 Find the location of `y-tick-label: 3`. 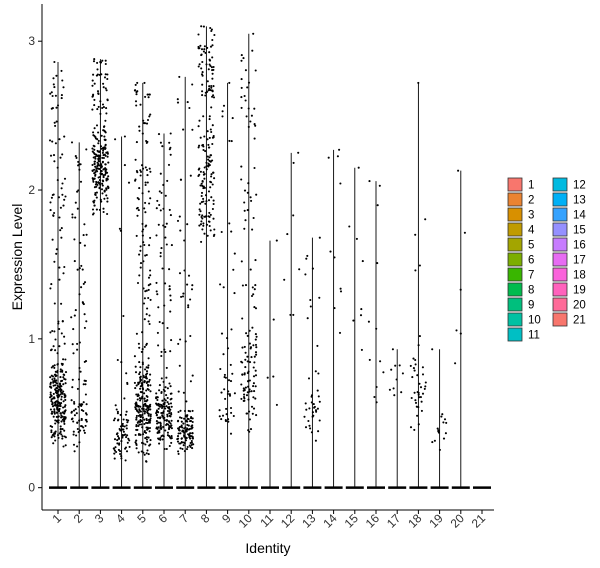

y-tick-label: 3 is located at coordinates (31, 41).